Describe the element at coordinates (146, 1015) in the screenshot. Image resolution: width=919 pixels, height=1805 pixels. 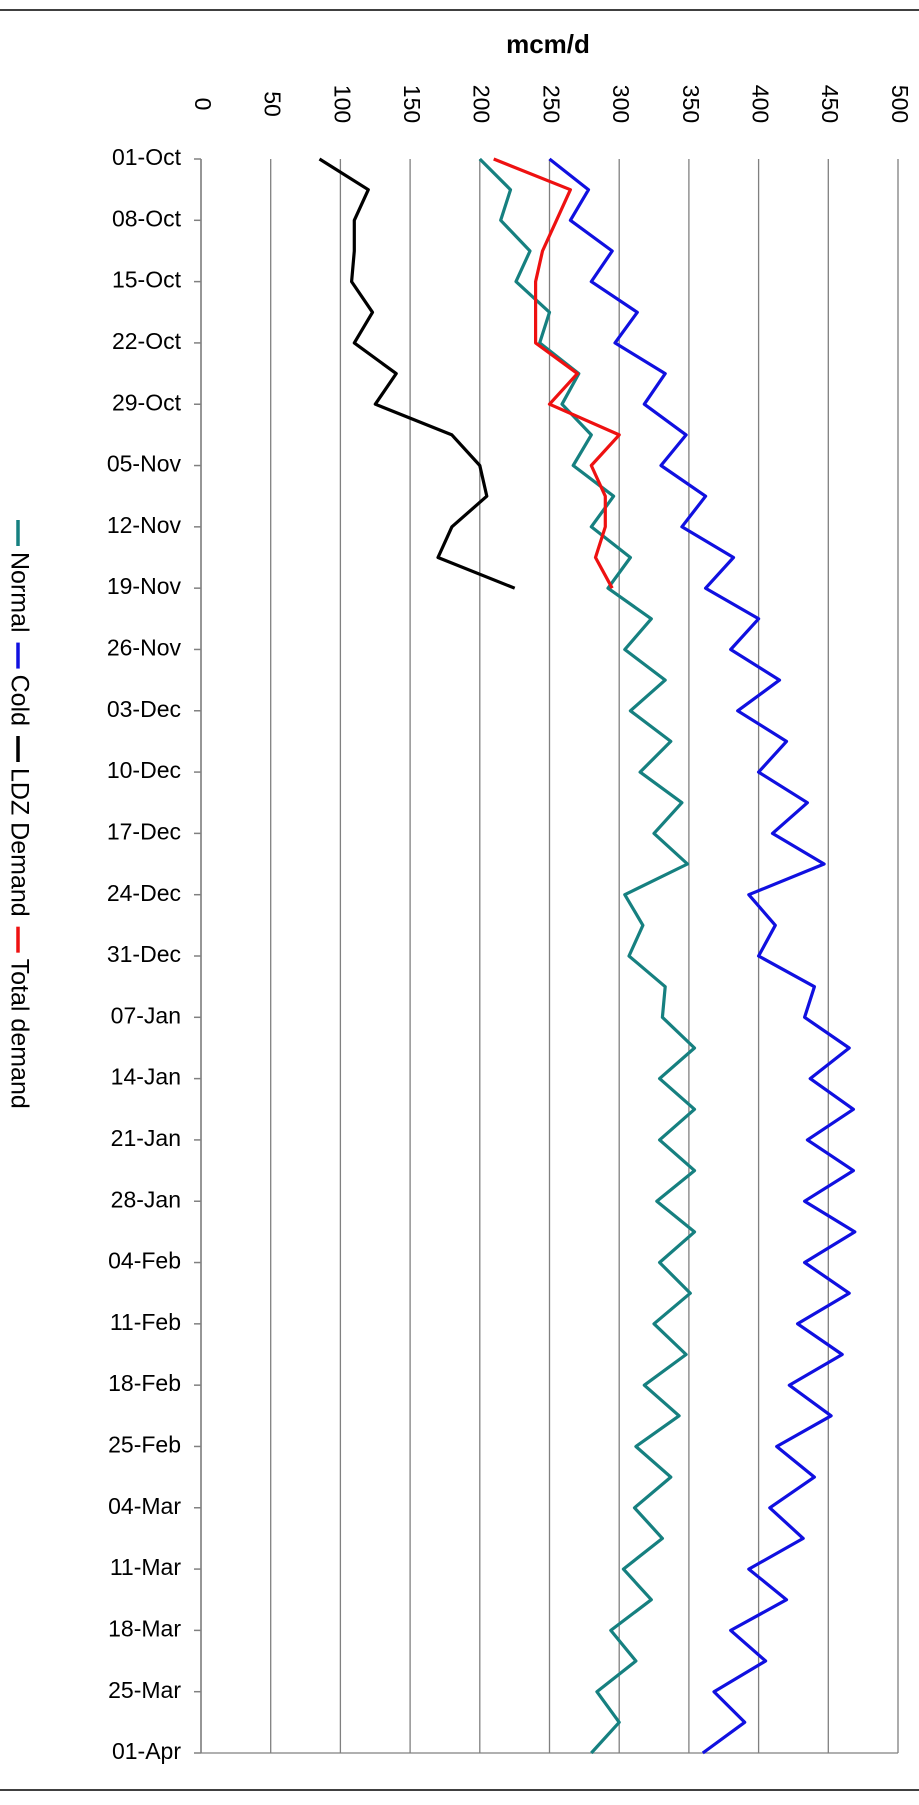
I see `x-tick-label: 07-Jan` at that location.